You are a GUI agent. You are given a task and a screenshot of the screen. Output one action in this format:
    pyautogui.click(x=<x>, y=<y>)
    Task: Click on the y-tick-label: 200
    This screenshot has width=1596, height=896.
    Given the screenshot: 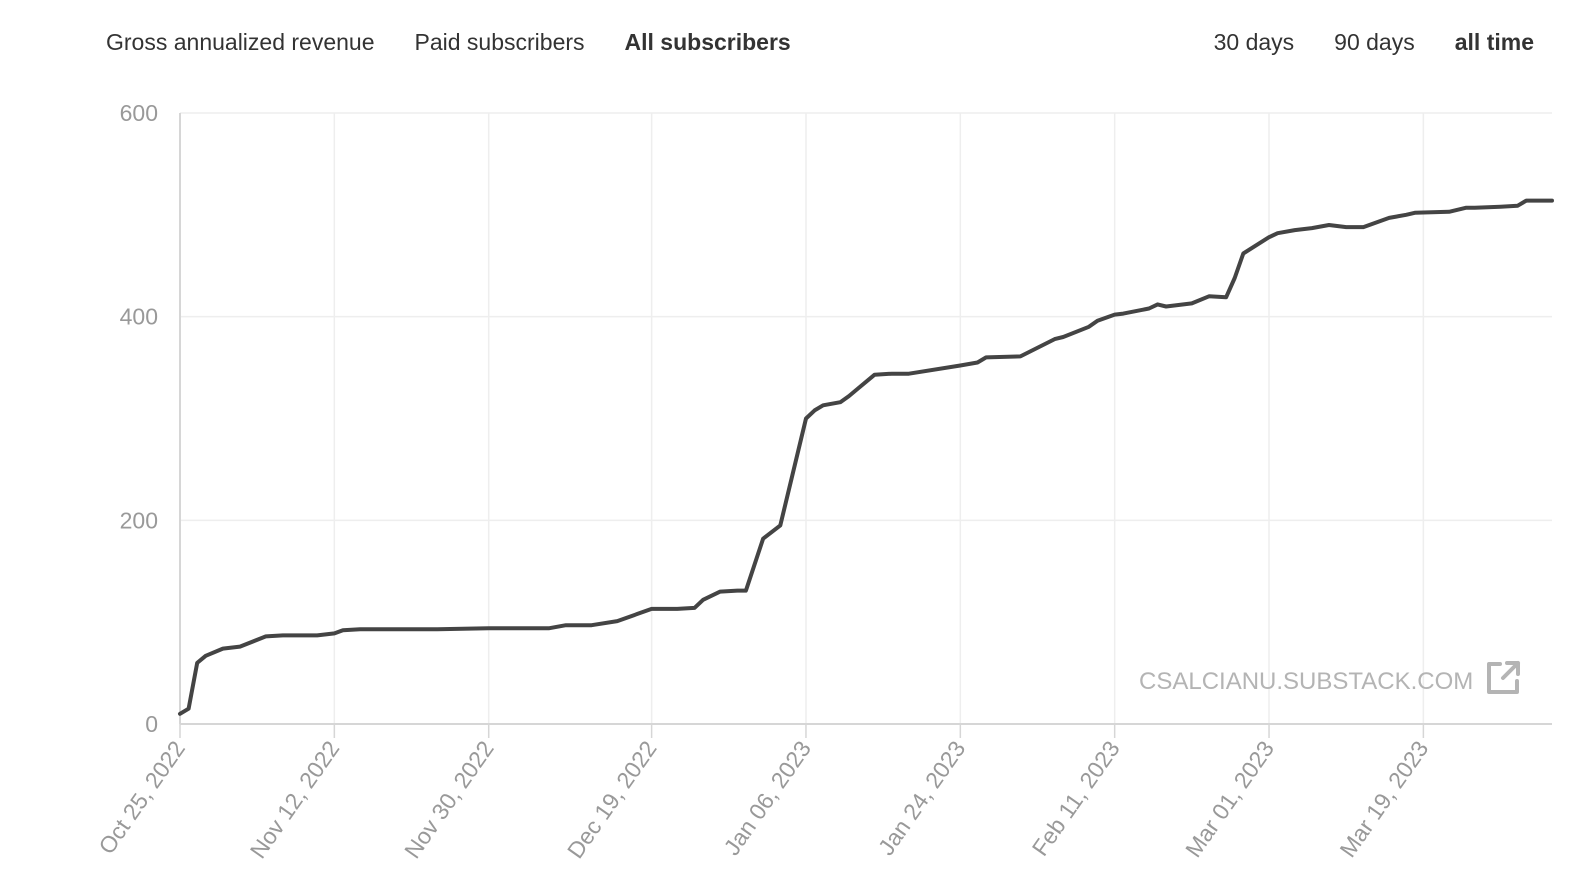 What is the action you would take?
    pyautogui.click(x=139, y=520)
    